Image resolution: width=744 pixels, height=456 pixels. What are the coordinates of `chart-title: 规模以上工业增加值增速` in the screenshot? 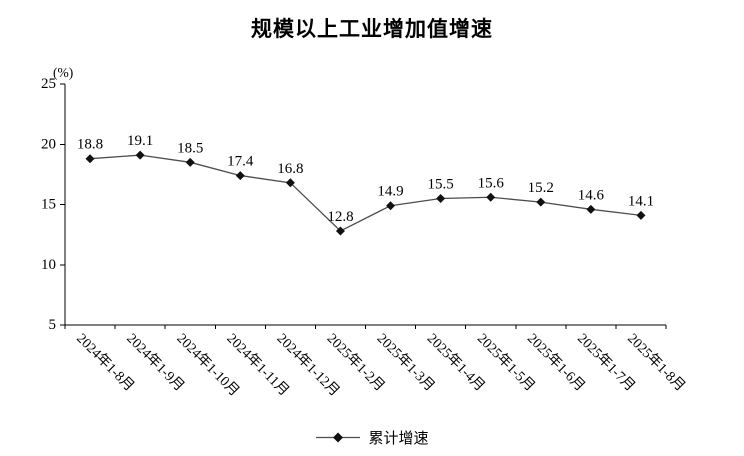 It's located at (372, 29).